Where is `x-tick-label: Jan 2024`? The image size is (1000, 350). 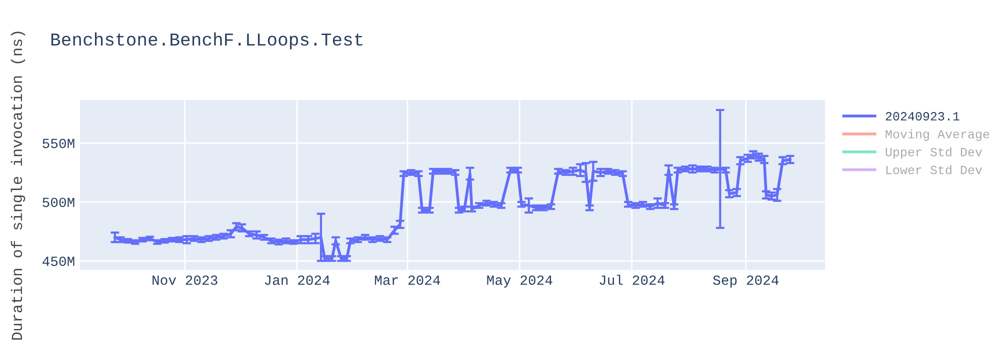 x-tick-label: Jan 2024 is located at coordinates (297, 280).